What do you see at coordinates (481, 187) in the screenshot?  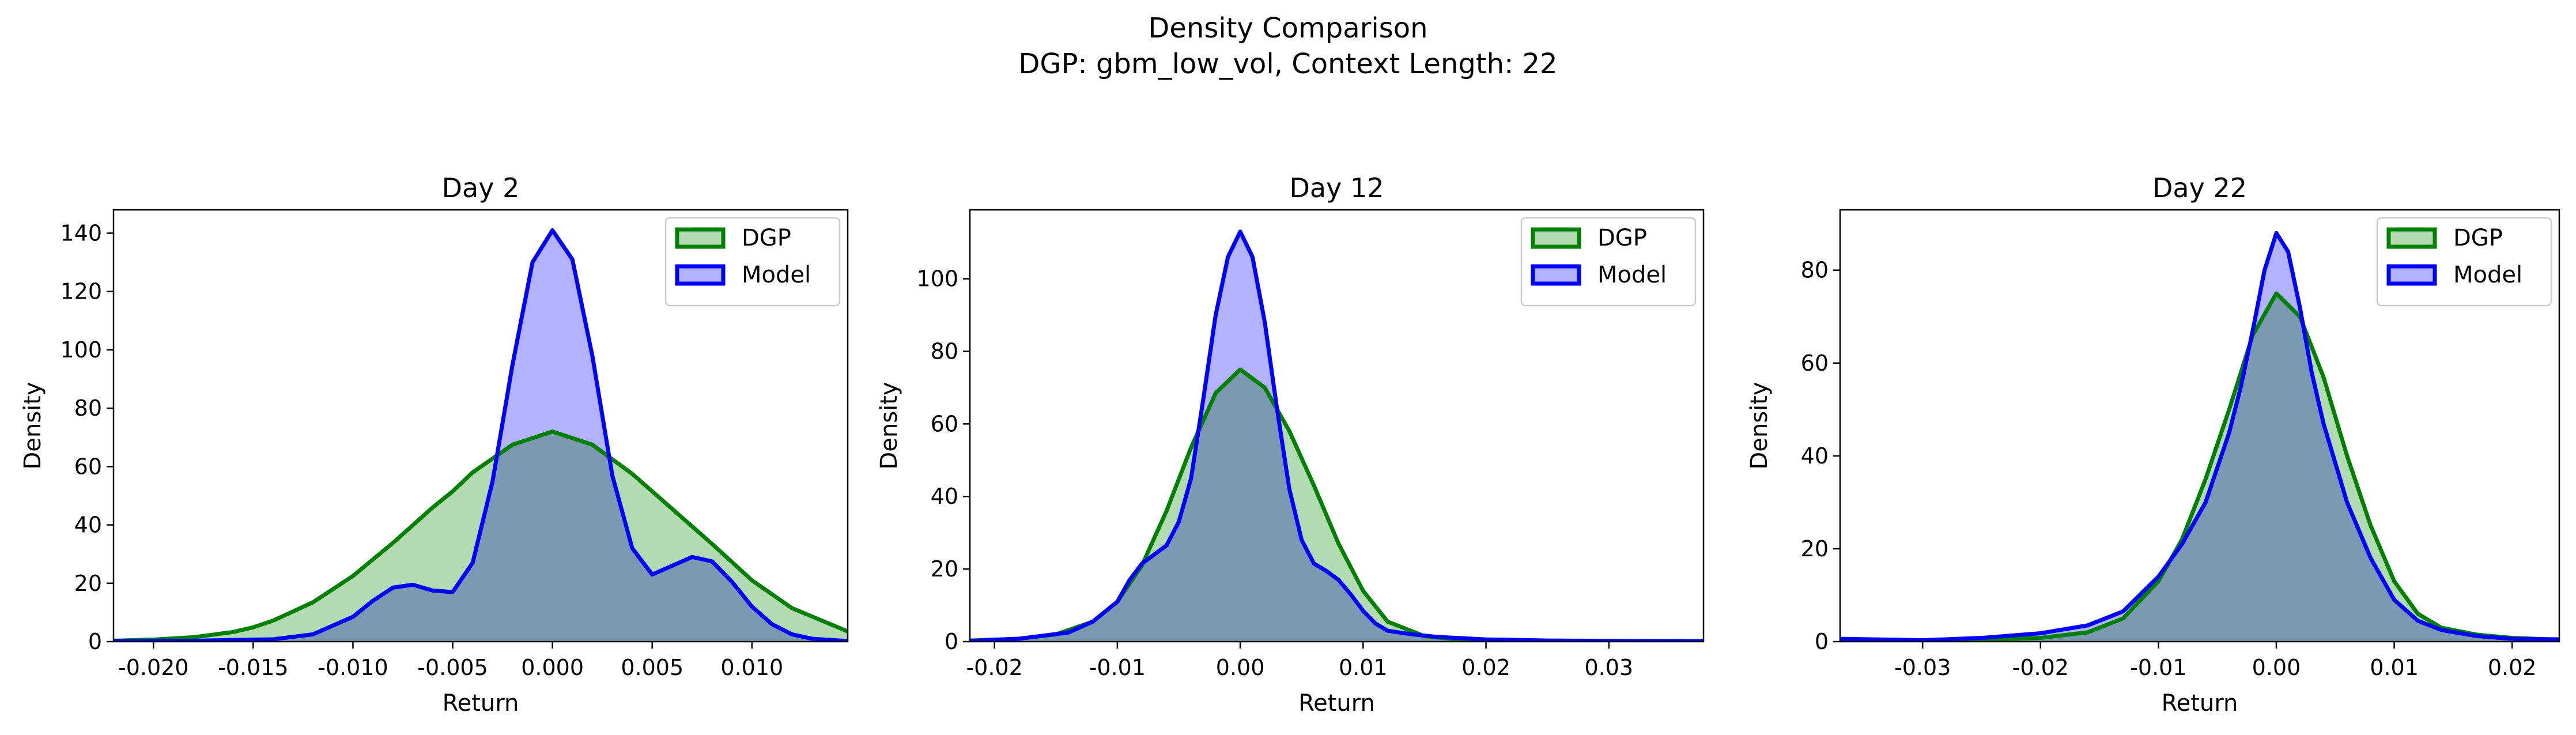 I see `subplot-title: Day 2` at bounding box center [481, 187].